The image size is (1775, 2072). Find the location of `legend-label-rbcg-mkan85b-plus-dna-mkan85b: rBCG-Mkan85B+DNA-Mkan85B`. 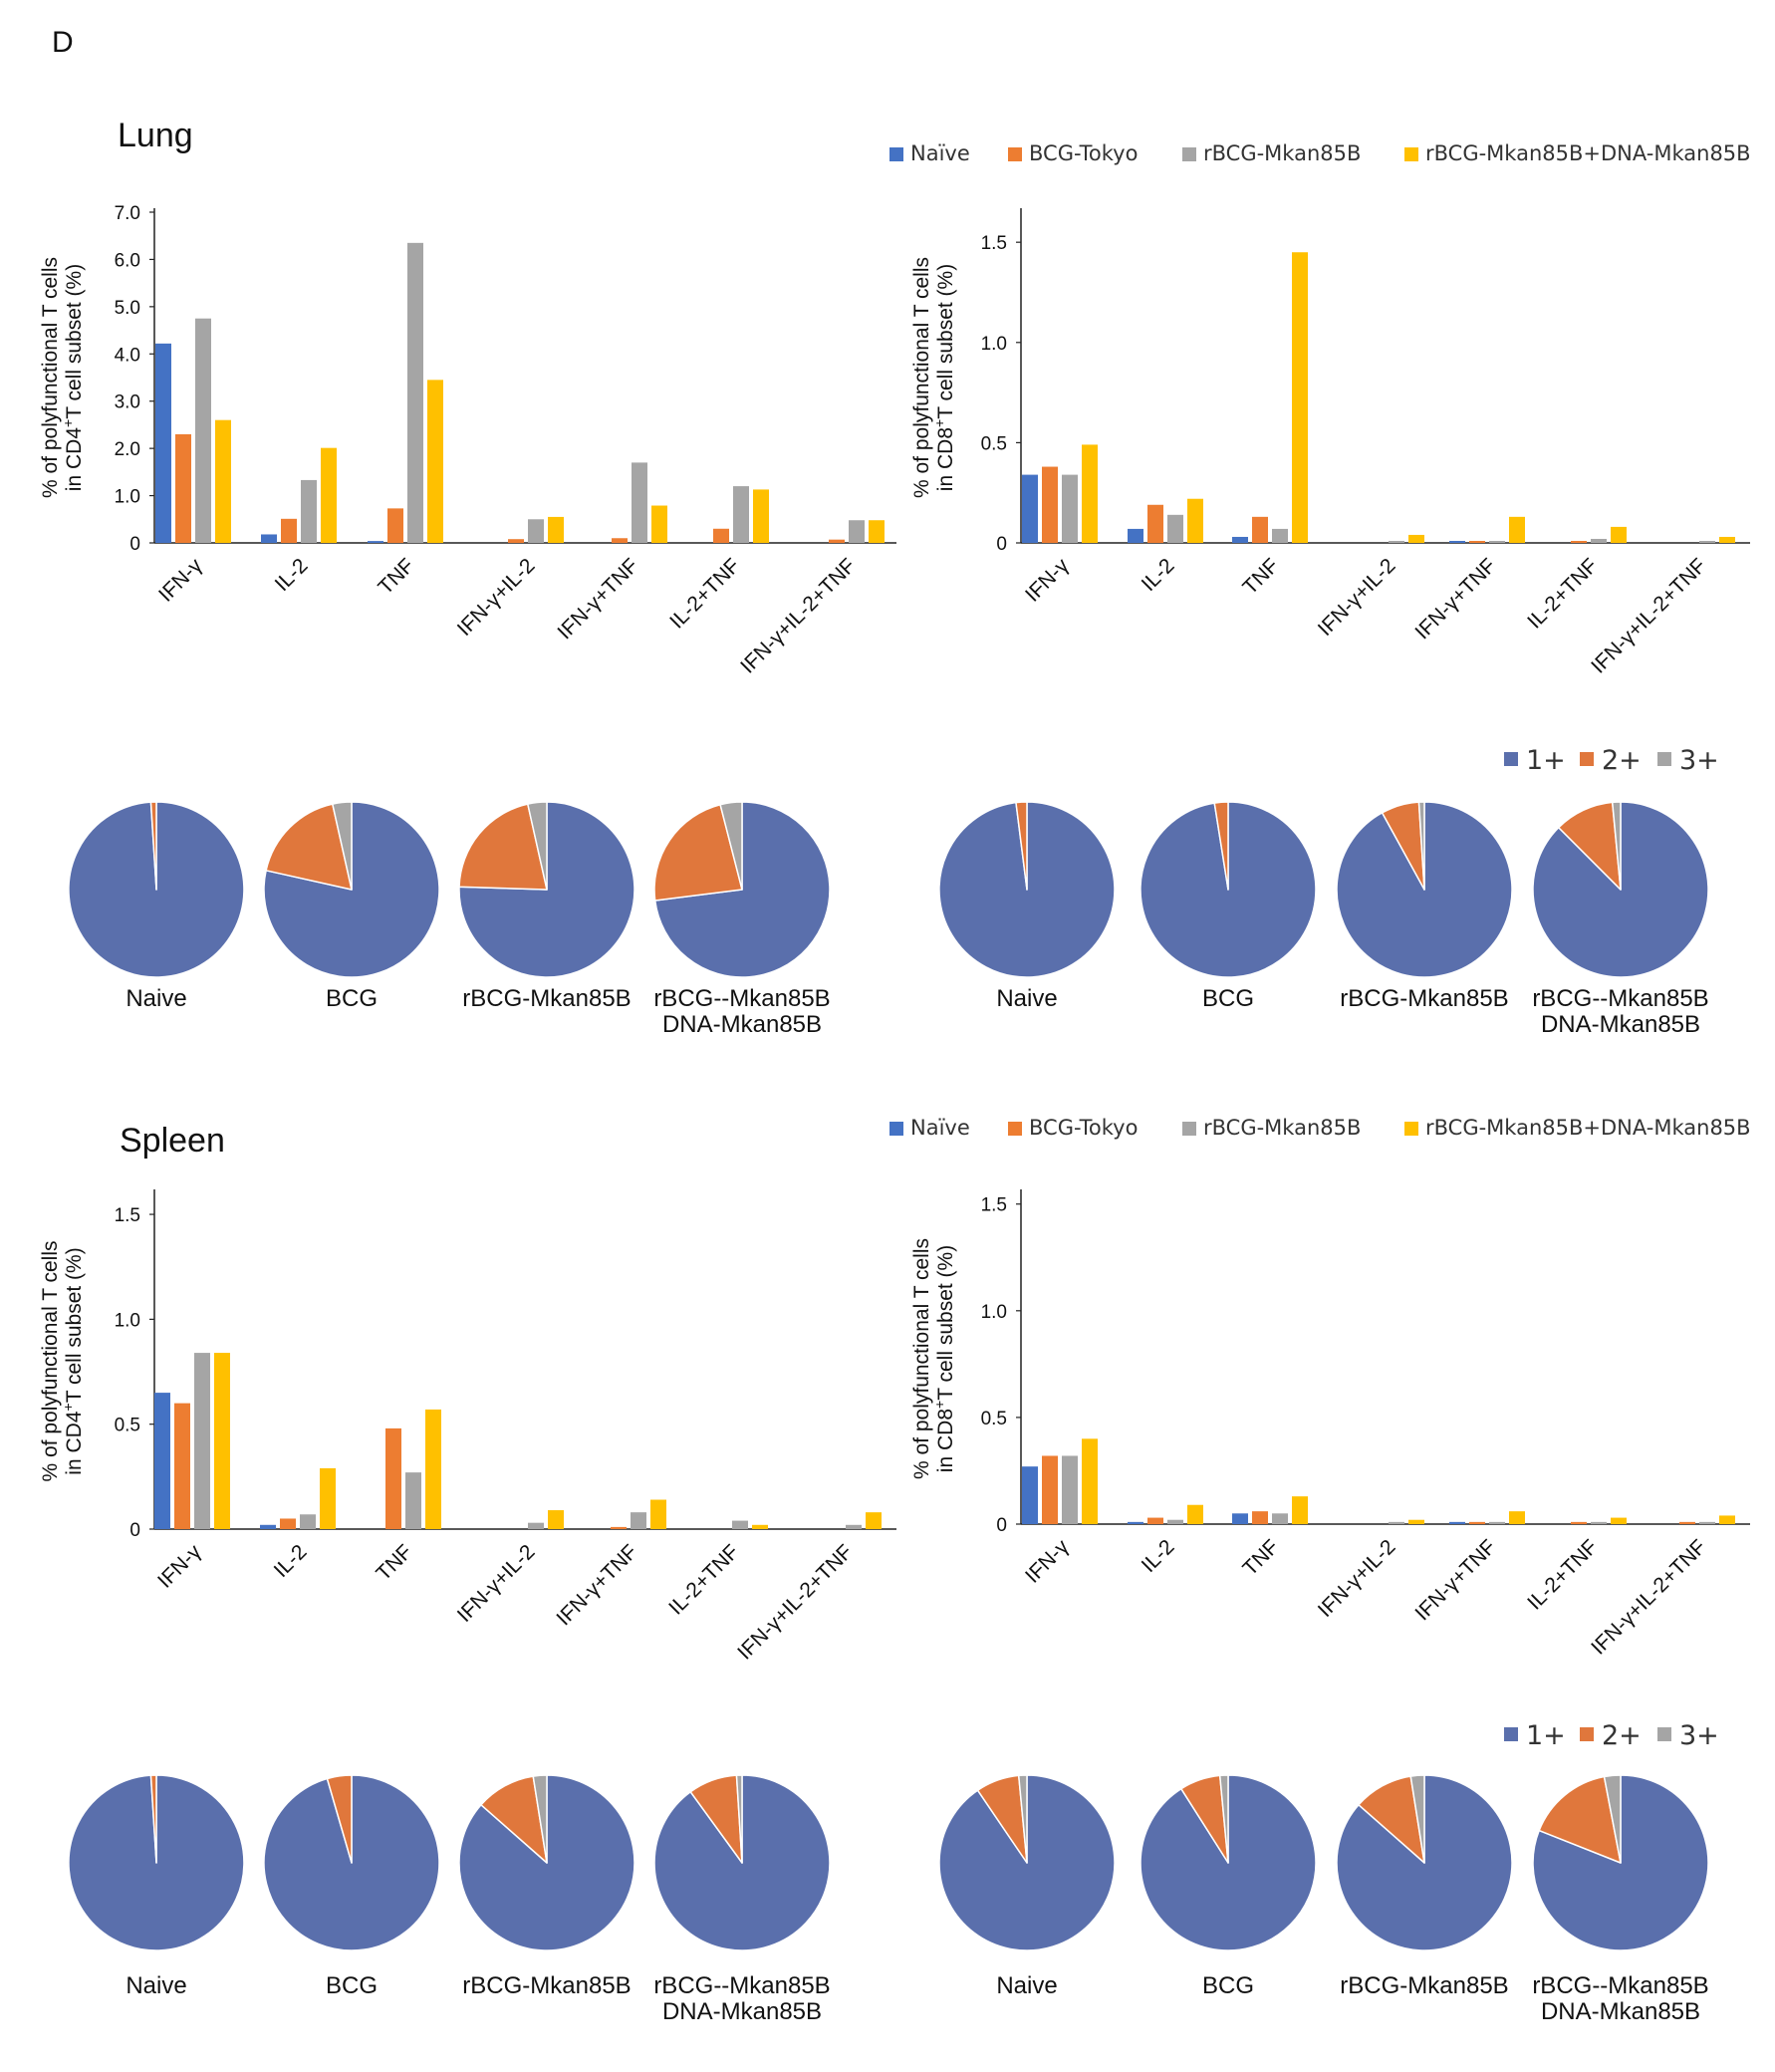

legend-label-rbcg-mkan85b-plus-dna-mkan85b: rBCG-Mkan85B+DNA-Mkan85B is located at coordinates (1588, 1128).